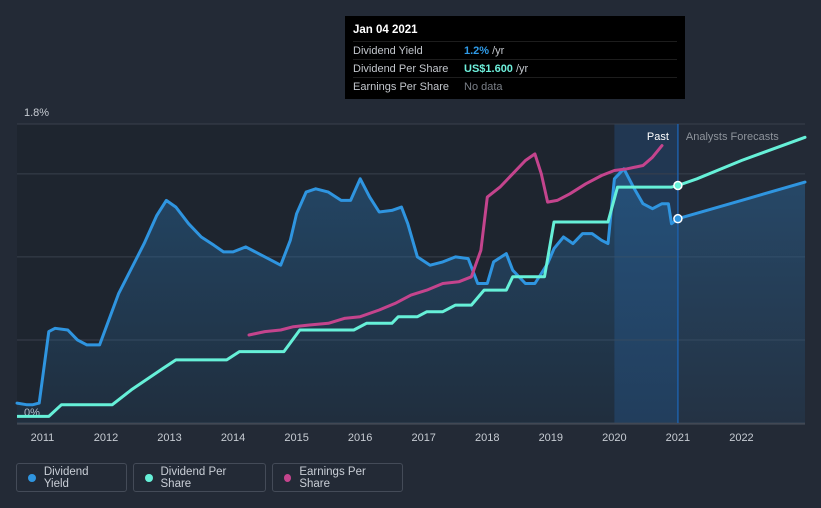 This screenshot has width=821, height=508. I want to click on today-point-dps, so click(678, 185).